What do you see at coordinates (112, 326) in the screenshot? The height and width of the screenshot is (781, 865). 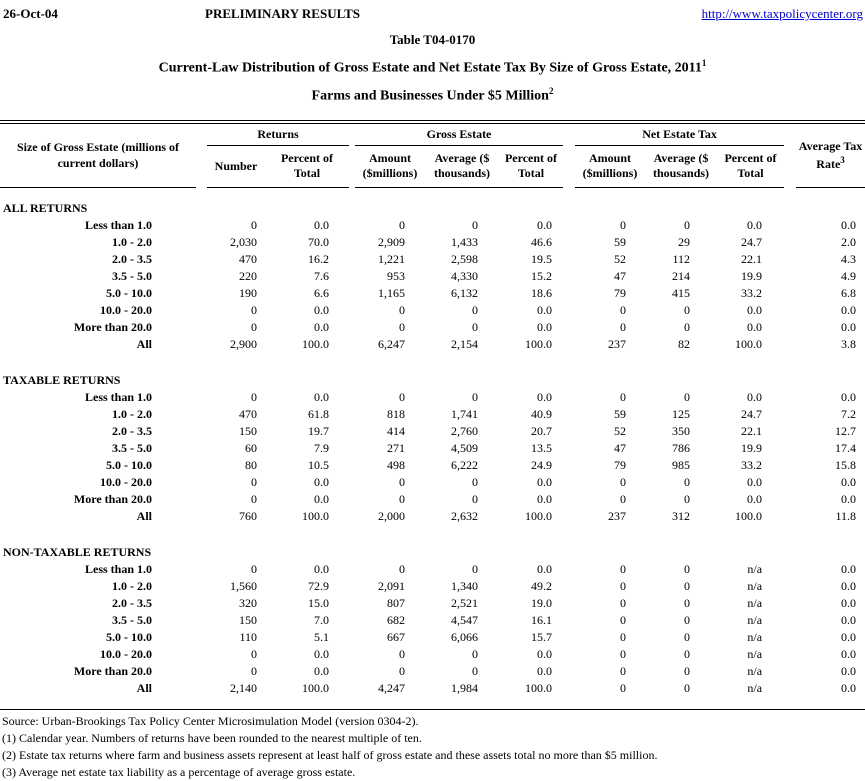 I see `row-label: More than 20.0` at bounding box center [112, 326].